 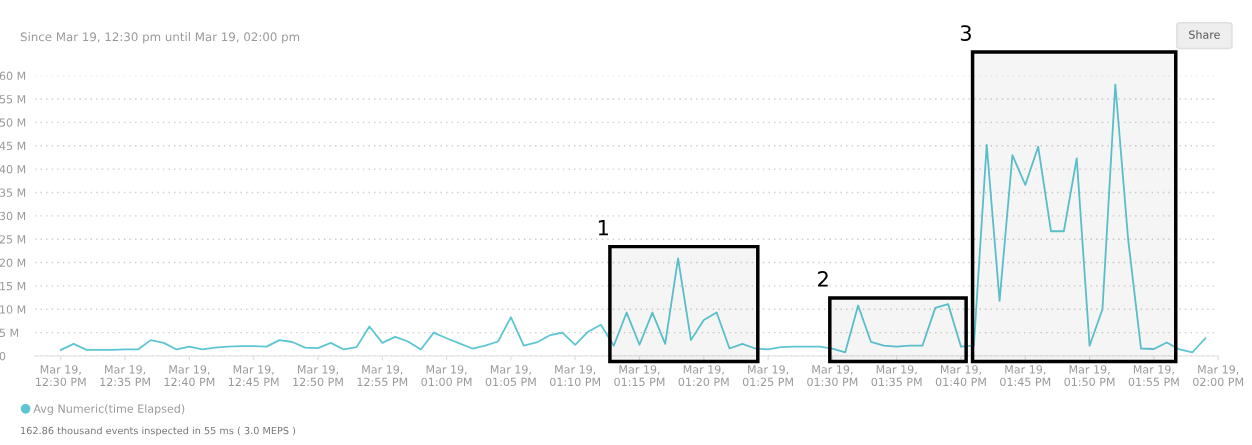 What do you see at coordinates (61, 376) in the screenshot?
I see `x-tick-label: Mar 19, 12:30 PM` at bounding box center [61, 376].